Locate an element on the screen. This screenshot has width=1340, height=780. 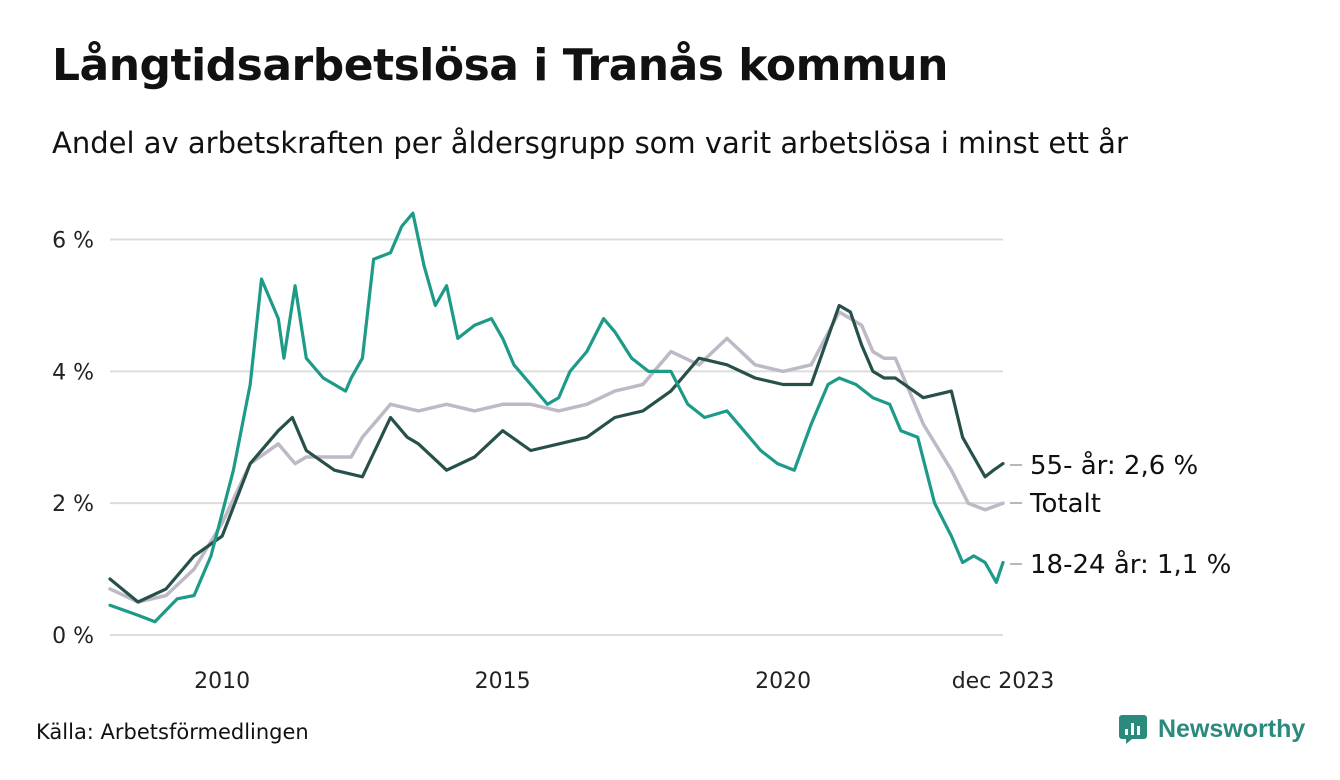
brand-logo: Newsworthy is located at coordinates (1211, 729).